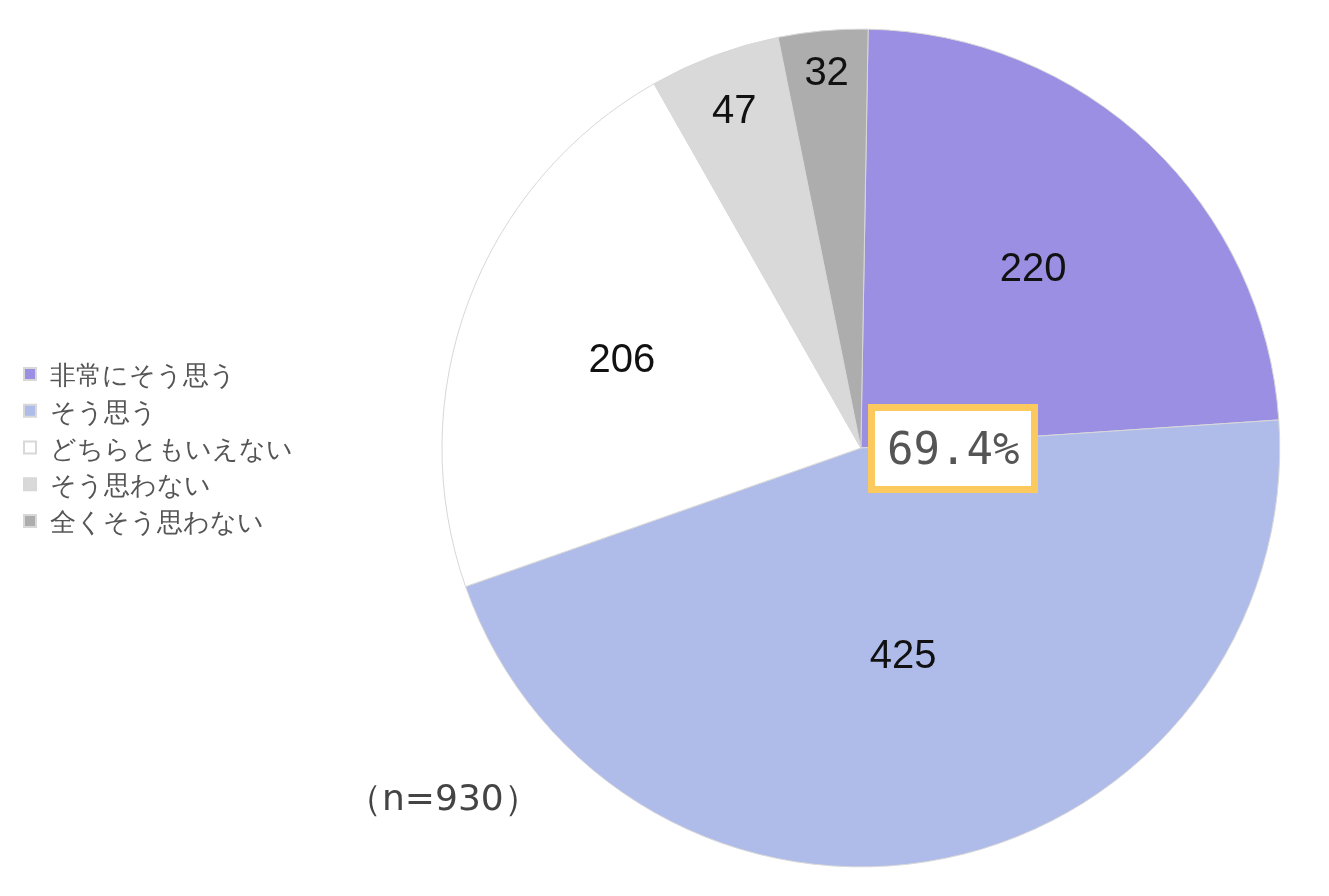  Describe the element at coordinates (443, 797) in the screenshot. I see `text: （n=930）` at that location.